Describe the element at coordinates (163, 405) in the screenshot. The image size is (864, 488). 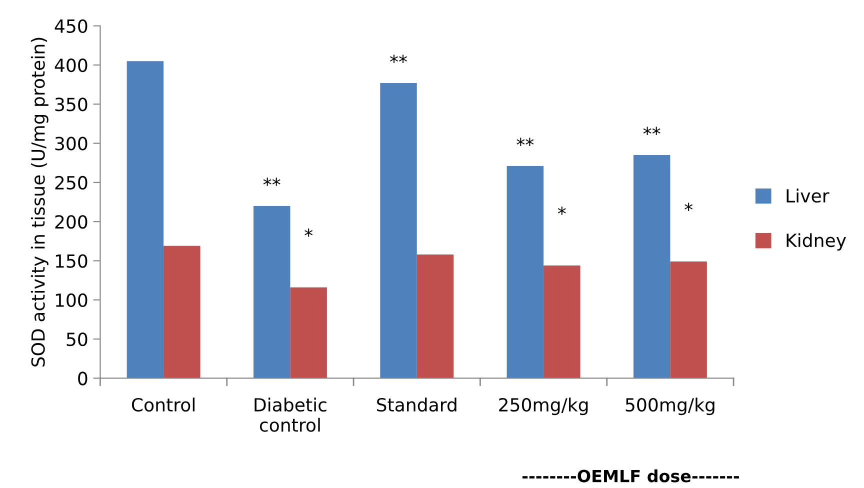
I see `x-tick-label: Control` at that location.